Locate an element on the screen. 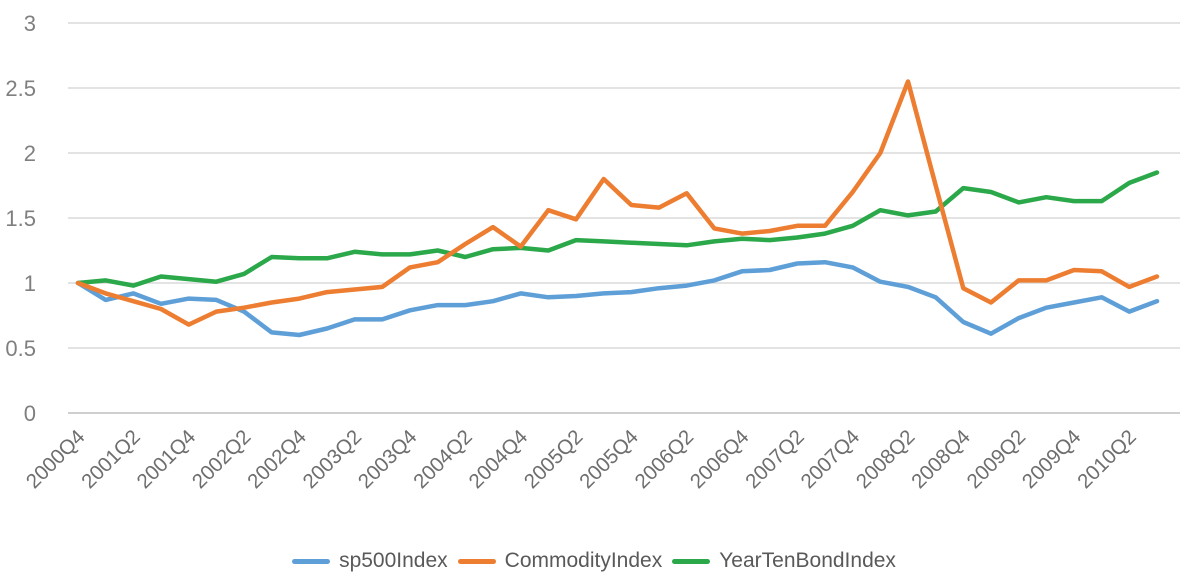 This screenshot has width=1188, height=582. x-axis-tick-label: 2006Q2 is located at coordinates (664, 459).